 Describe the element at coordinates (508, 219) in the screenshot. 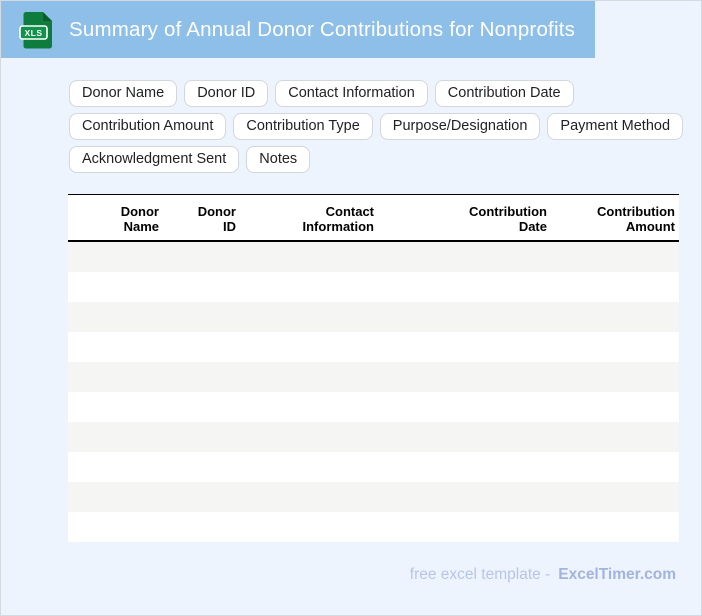

I see `col-header-contribution-date: Contribution Date` at that location.